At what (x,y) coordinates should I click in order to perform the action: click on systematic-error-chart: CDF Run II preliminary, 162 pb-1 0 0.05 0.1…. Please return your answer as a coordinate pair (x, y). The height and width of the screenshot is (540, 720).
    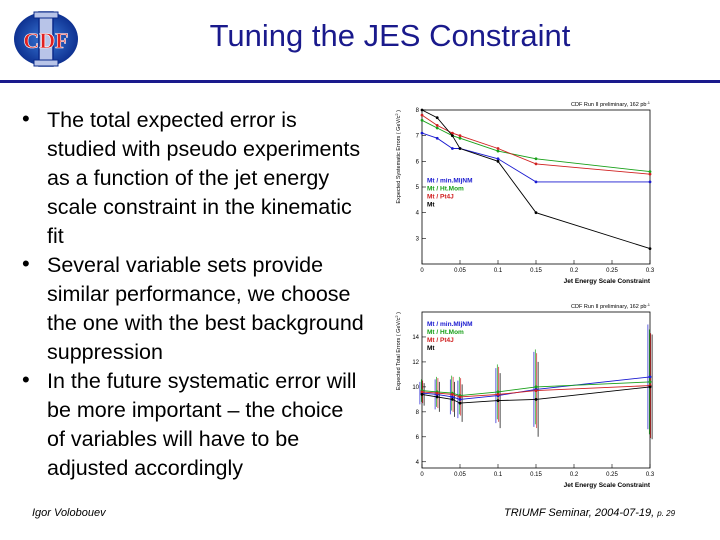
    Looking at the image, I should click on (528, 192).